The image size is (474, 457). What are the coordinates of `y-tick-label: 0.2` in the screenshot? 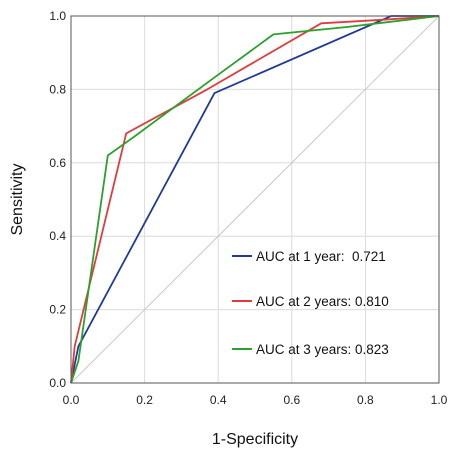 It's located at (57, 310).